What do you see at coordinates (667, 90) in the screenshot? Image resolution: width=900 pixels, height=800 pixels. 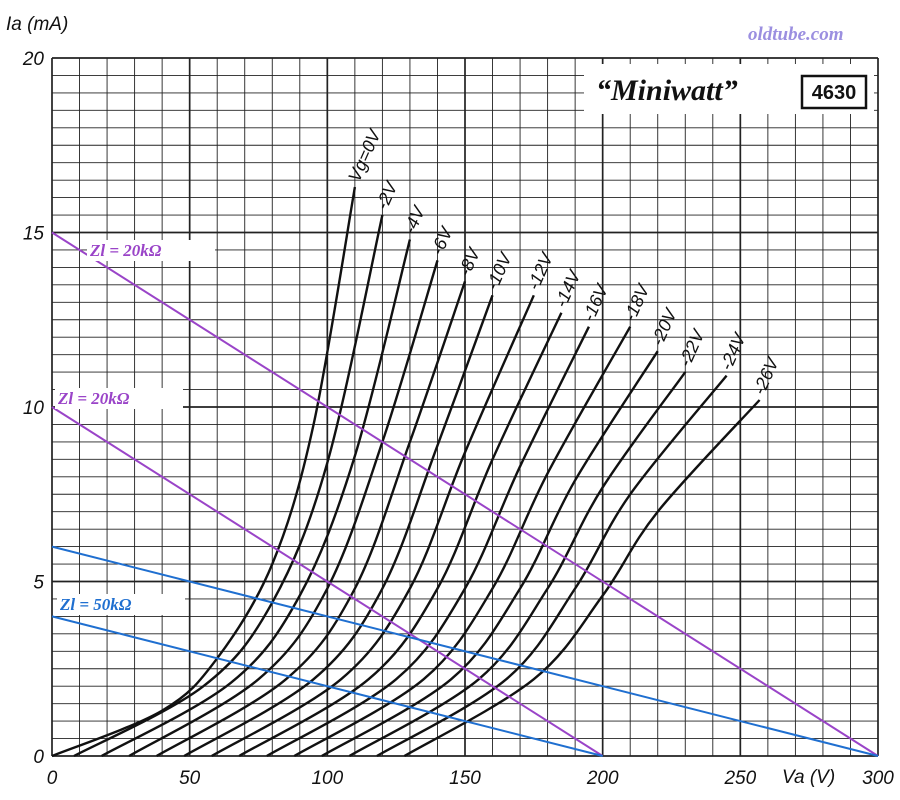 I see `brand-logo: “Miniwatt”` at bounding box center [667, 90].